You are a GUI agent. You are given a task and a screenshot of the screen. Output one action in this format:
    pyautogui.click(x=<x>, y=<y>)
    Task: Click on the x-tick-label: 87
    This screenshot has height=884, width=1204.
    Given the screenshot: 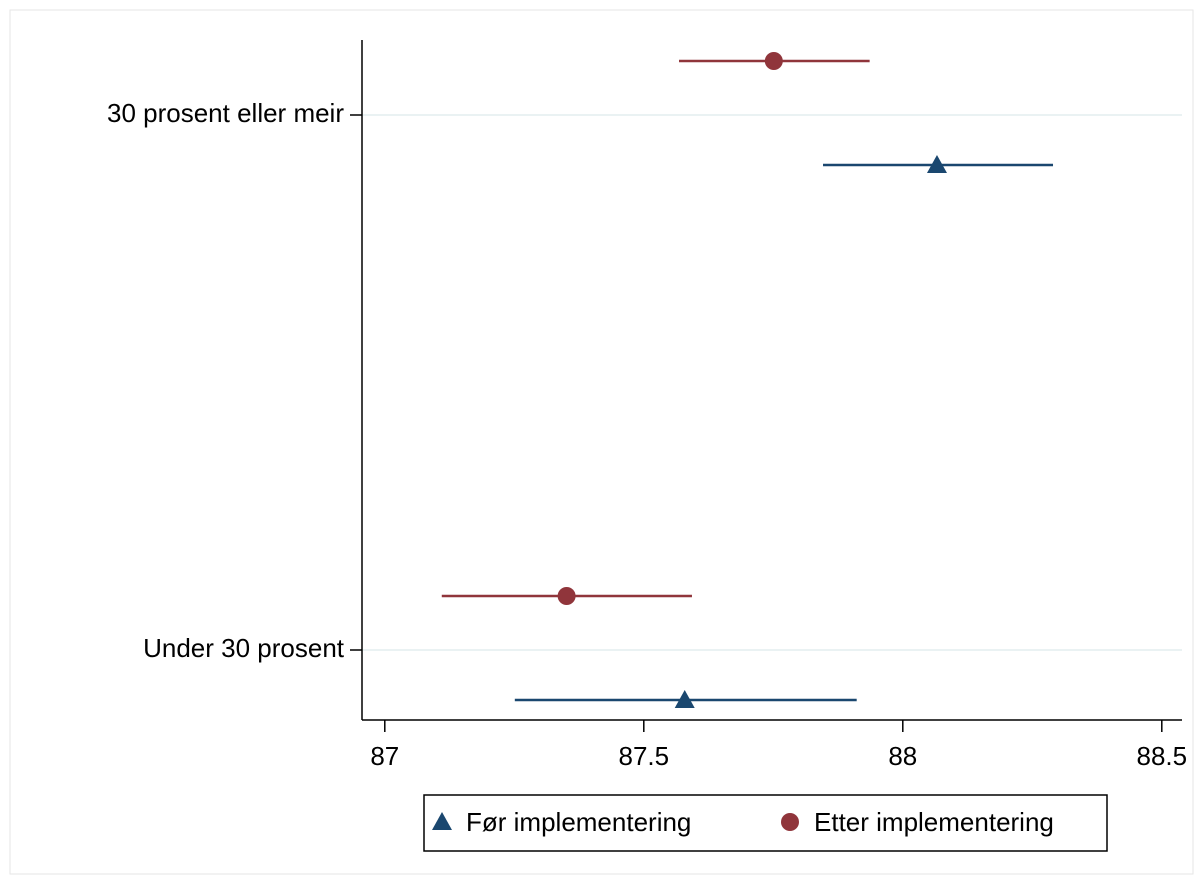 What is the action you would take?
    pyautogui.click(x=384, y=756)
    